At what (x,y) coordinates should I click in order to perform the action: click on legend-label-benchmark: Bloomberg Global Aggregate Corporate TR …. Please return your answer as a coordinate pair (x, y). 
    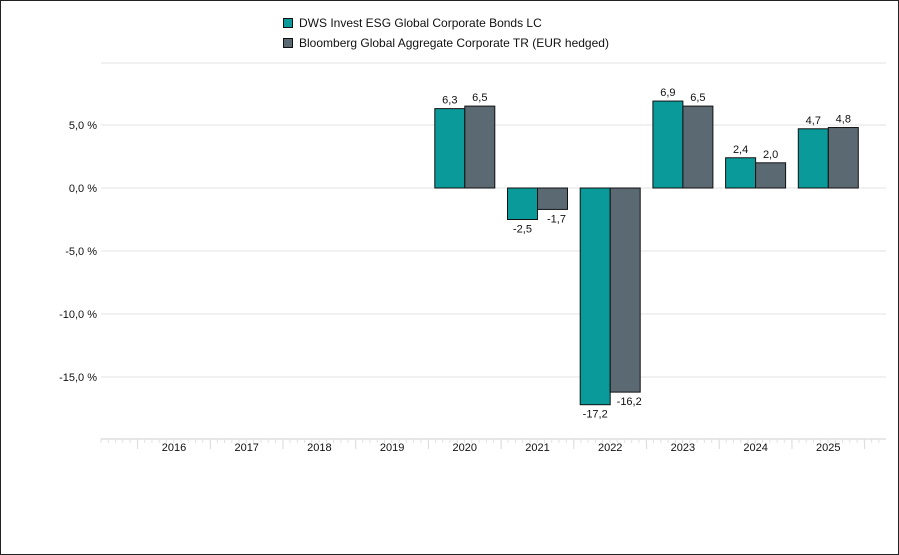
    Looking at the image, I should click on (454, 43).